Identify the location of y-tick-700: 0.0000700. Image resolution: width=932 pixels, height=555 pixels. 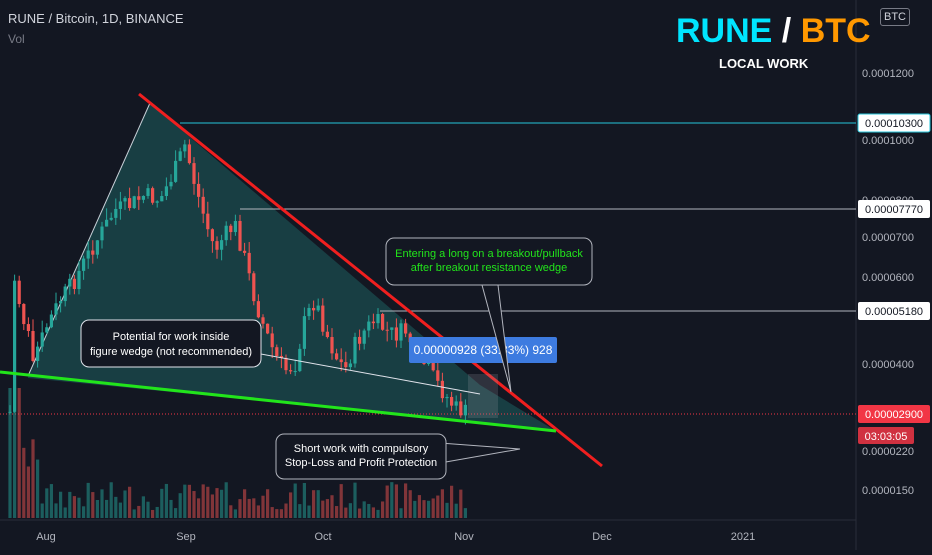
(888, 238).